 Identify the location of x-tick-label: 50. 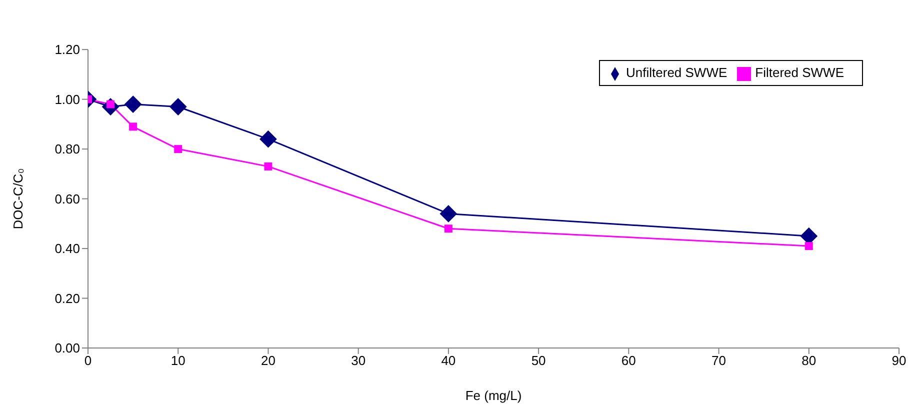
(538, 360).